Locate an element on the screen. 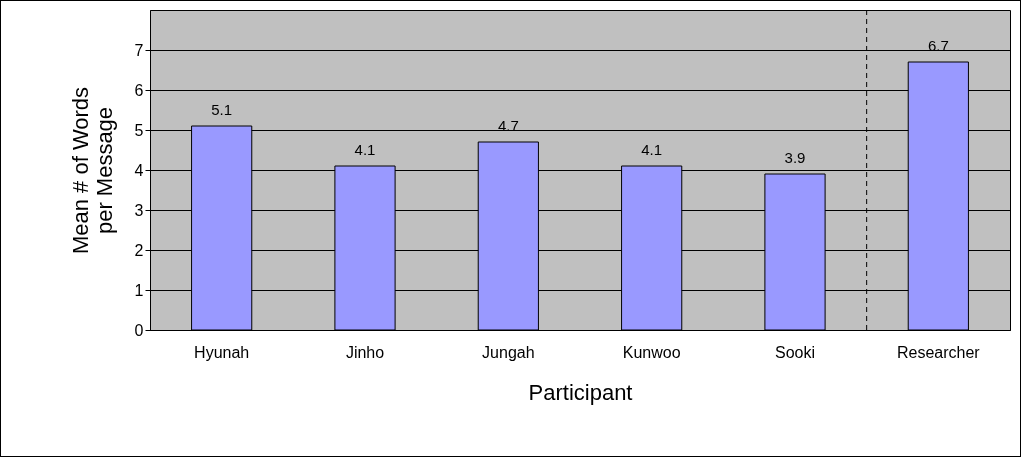 The height and width of the screenshot is (457, 1021). x-tick-label: Jungah is located at coordinates (508, 352).